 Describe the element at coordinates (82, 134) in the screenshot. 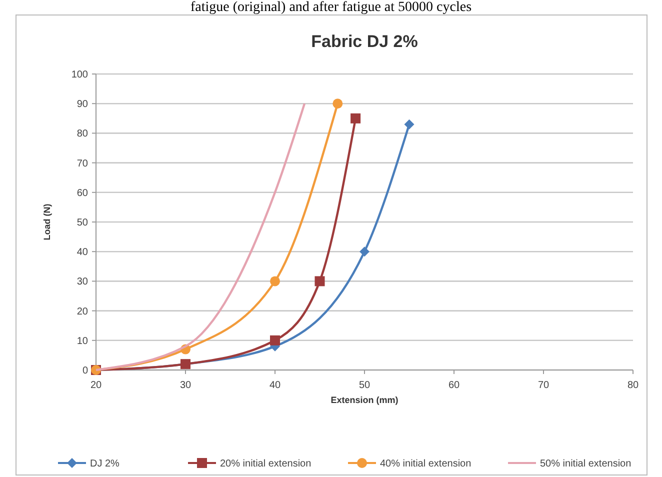

I see `y-tick-label: 80` at that location.